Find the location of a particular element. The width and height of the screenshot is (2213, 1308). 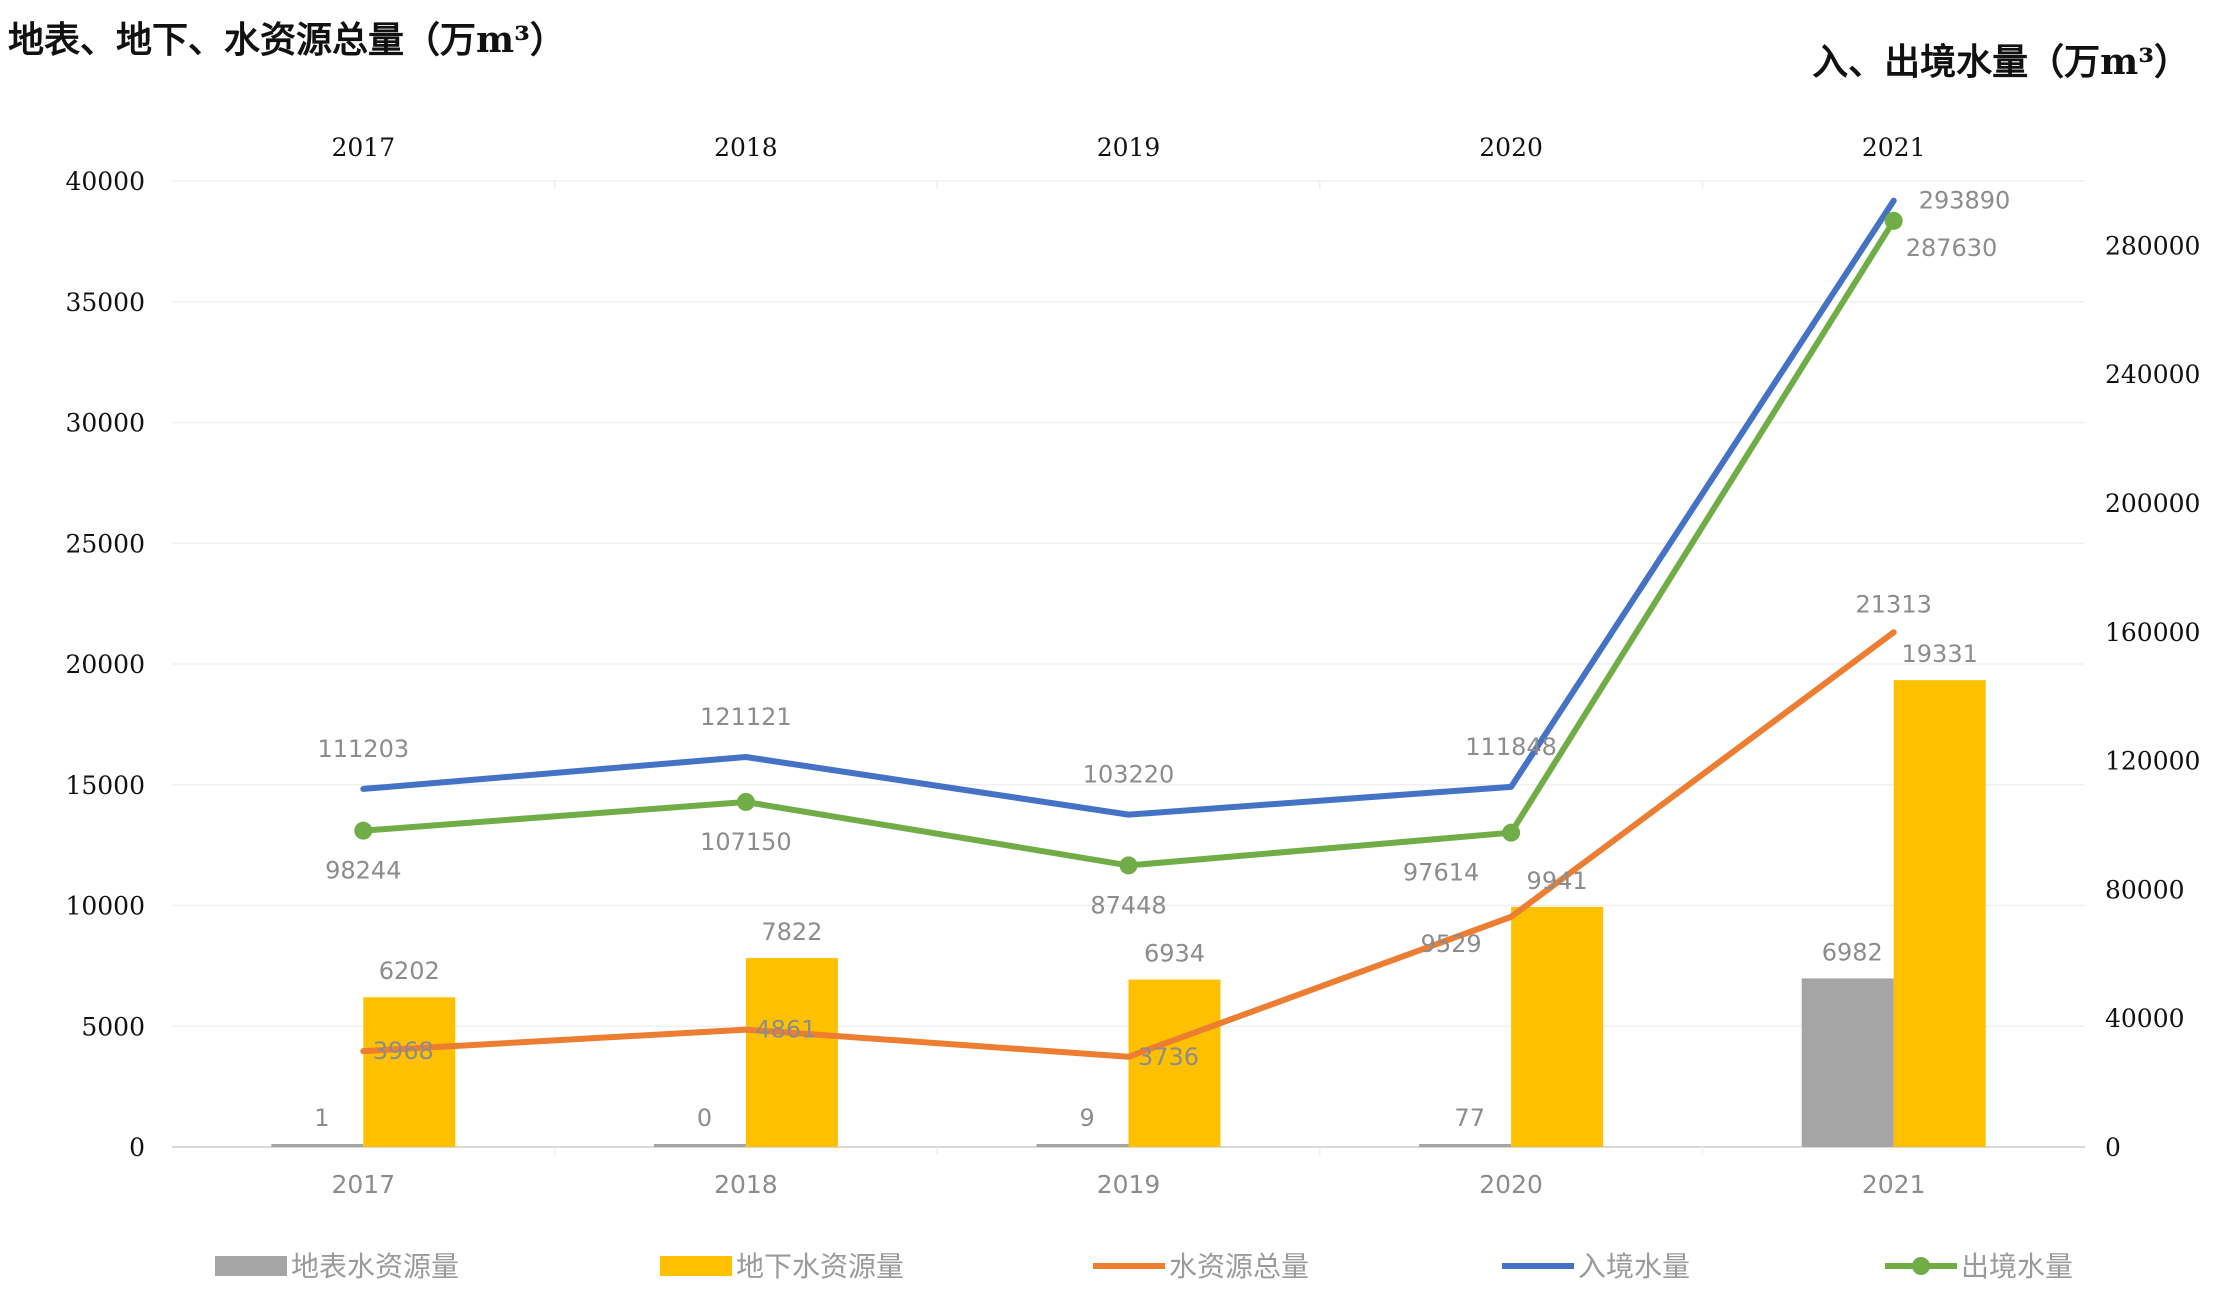

line-data-label: 3736 is located at coordinates (1168, 1057).